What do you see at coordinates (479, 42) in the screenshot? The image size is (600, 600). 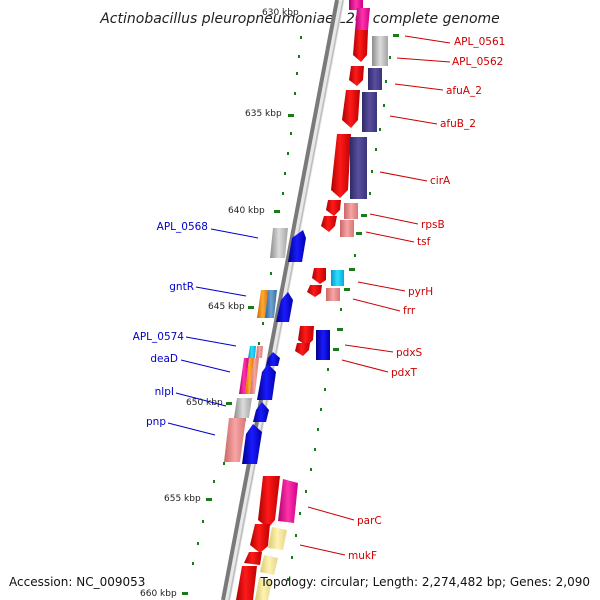 I see `label-APL_0561: APL_0561` at bounding box center [479, 42].